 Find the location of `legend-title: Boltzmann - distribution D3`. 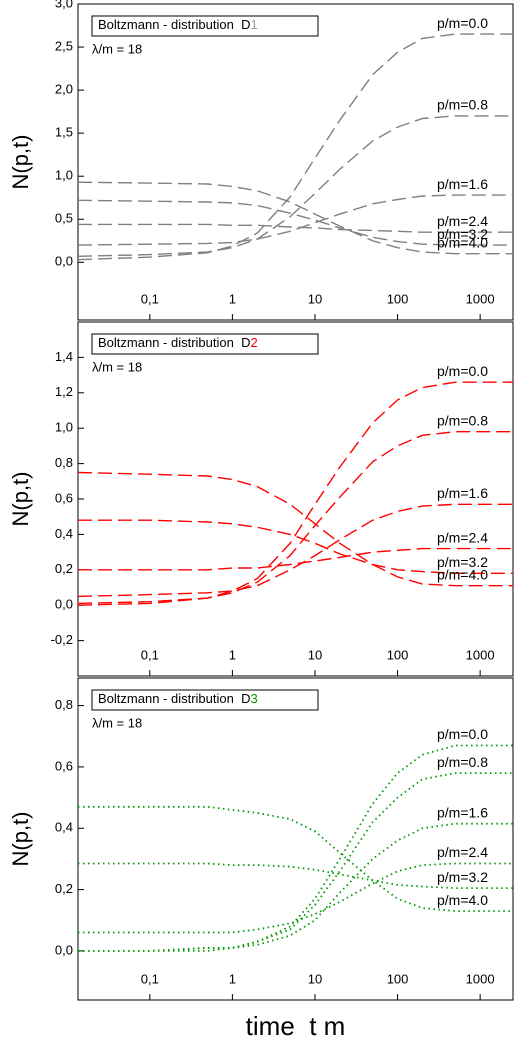

legend-title: Boltzmann - distribution D3 is located at coordinates (178, 698).